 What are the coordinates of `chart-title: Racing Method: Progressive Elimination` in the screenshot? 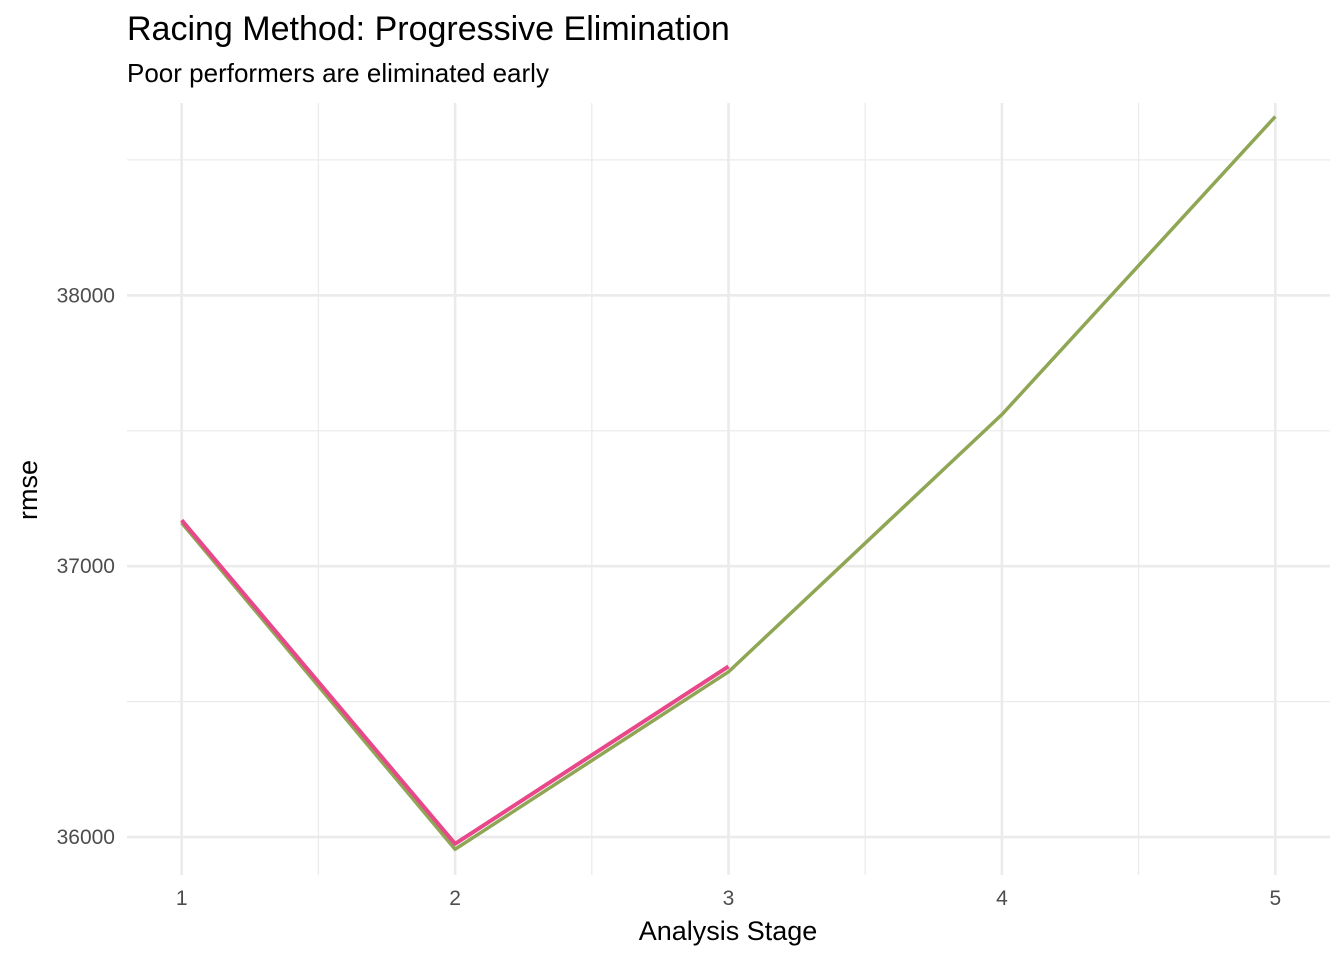 It's located at (428, 29).